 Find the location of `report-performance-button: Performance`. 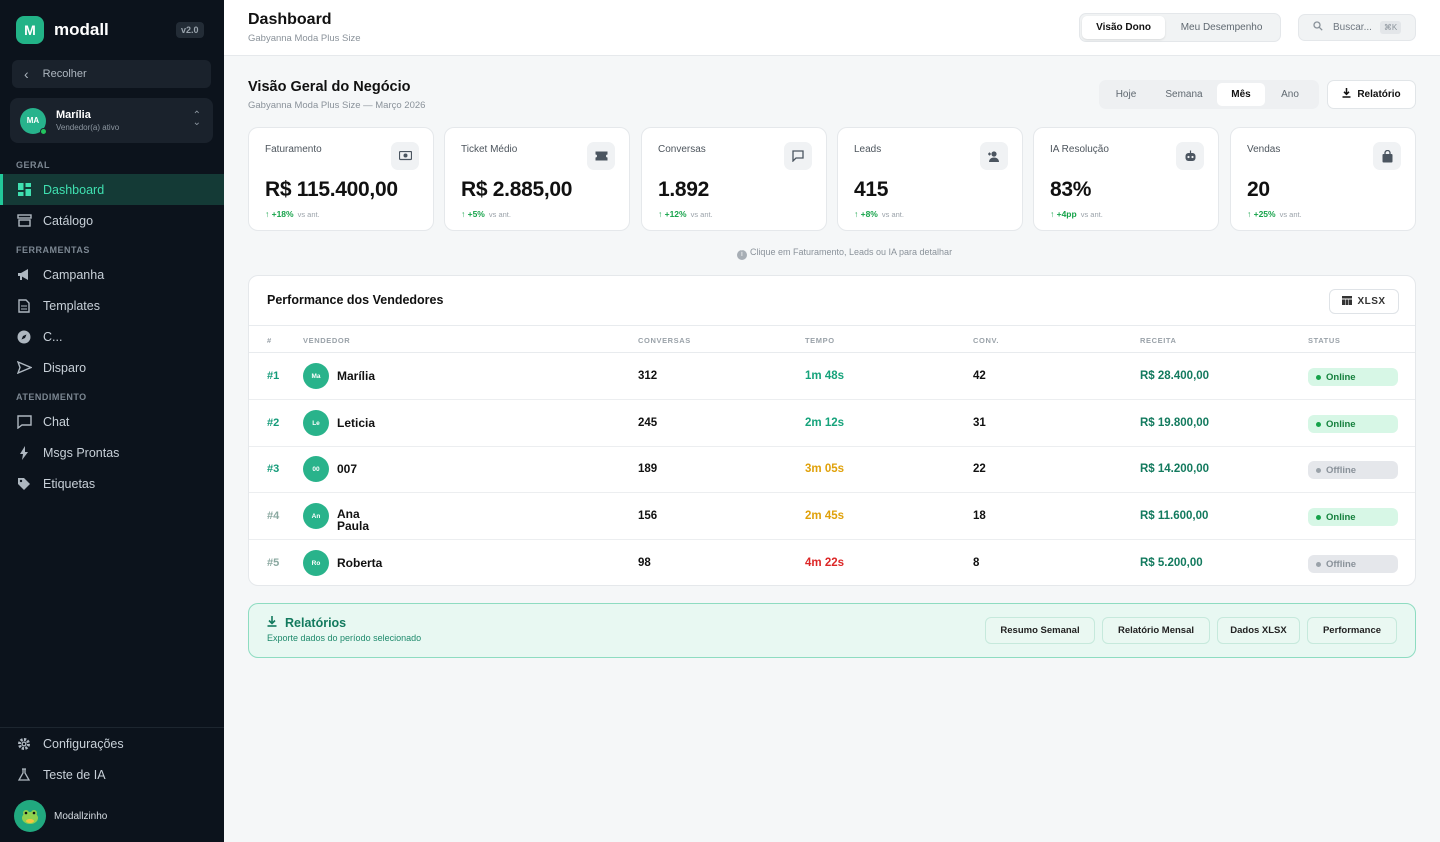

report-performance-button: Performance is located at coordinates (1352, 630).